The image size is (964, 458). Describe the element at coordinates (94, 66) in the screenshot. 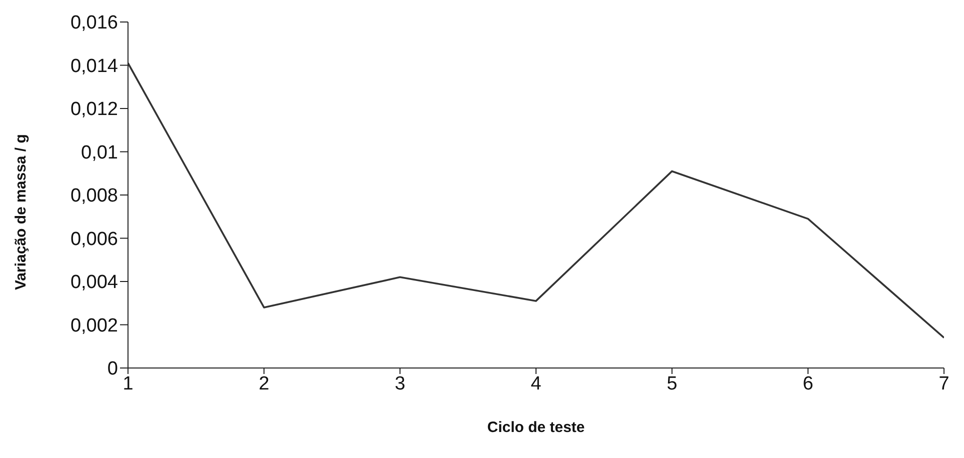

I see `y-tick-label: 0,014` at that location.